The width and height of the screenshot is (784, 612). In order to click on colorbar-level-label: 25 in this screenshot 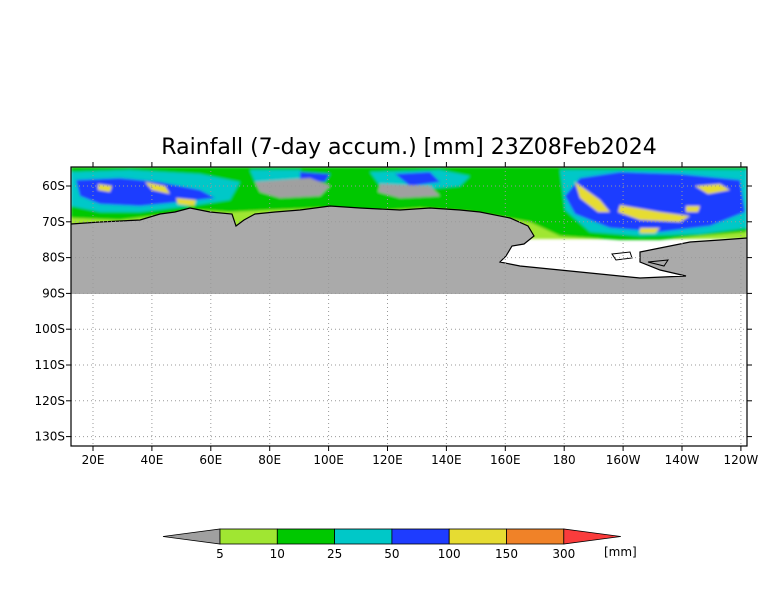, I will do `click(334, 554)`.